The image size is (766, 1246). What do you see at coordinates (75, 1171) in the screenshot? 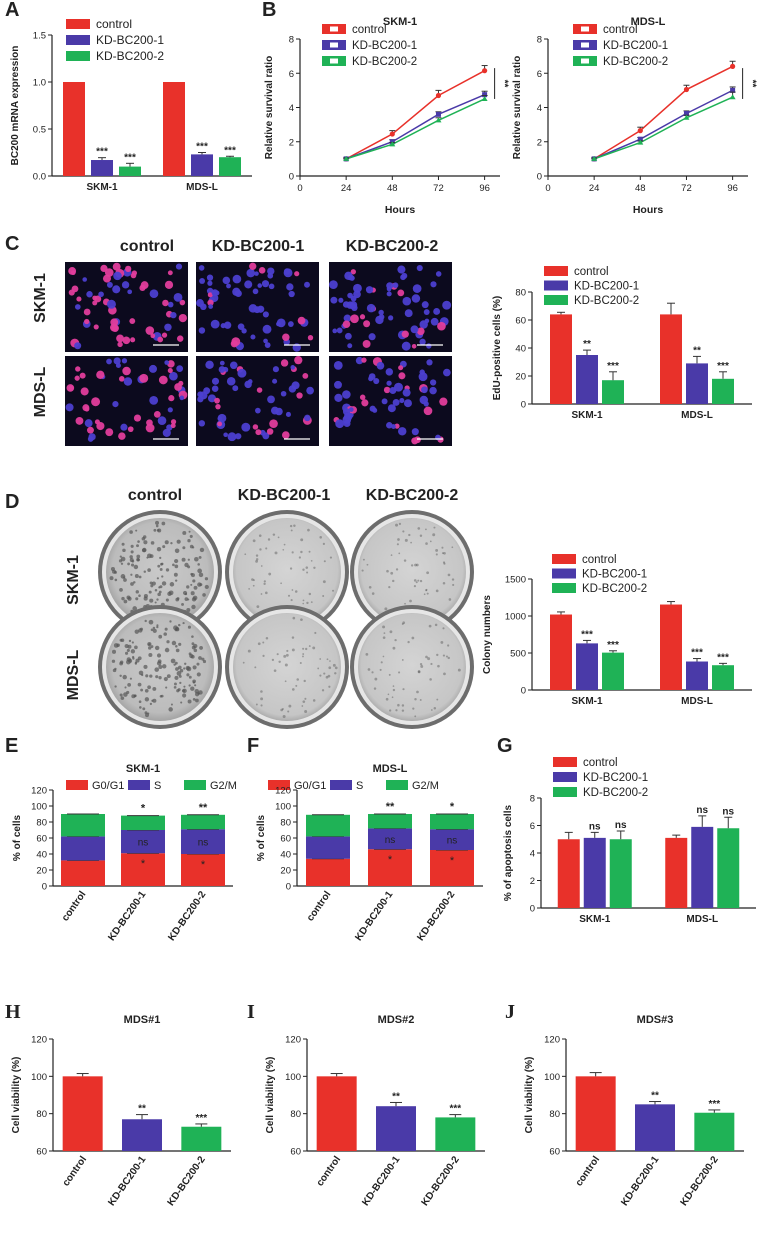
I see `x-category-label: control` at bounding box center [75, 1171].